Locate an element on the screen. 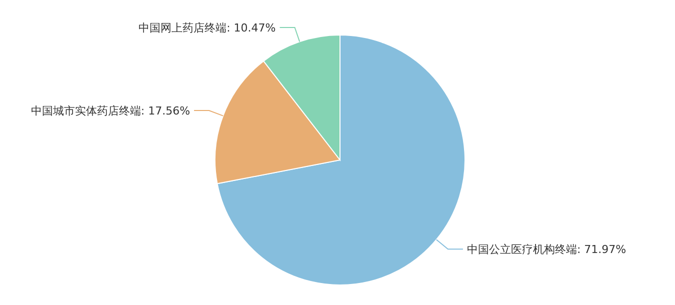 Image resolution: width=675 pixels, height=305 pixels. slice-label: 中国网上药店终端: 10.47% is located at coordinates (207, 28).